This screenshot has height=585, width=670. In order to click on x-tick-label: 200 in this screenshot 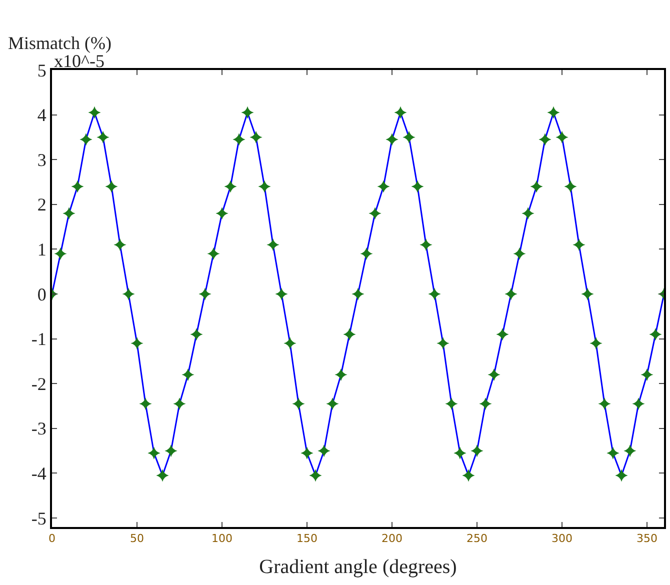, I will do `click(392, 539)`.